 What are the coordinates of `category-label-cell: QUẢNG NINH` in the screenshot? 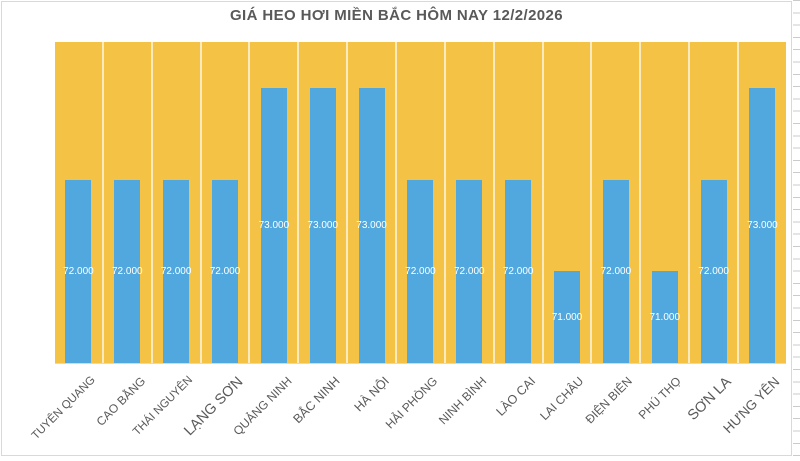 It's located at (264, 411).